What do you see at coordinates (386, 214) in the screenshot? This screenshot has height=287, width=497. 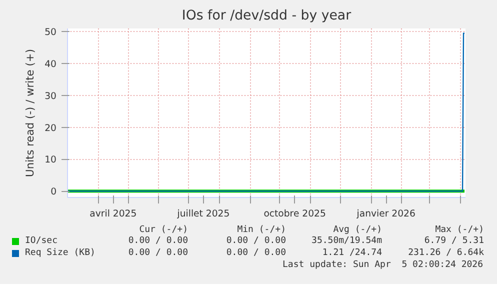 I see `x-tick-label: janvier 2026` at bounding box center [386, 214].